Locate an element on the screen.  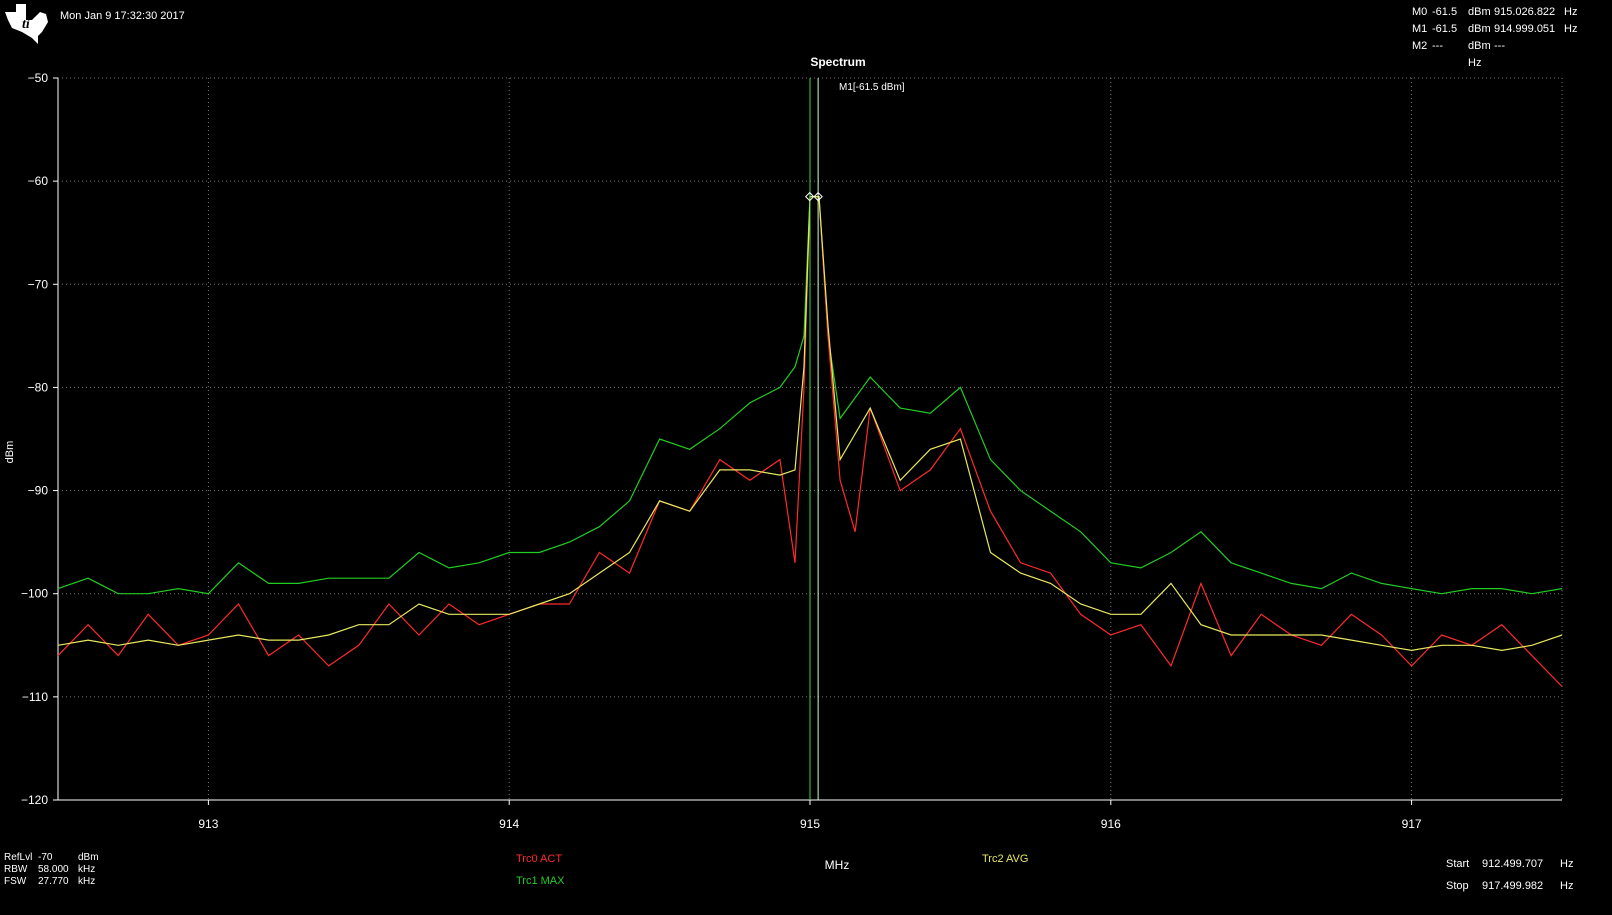
x-axis-label: MHz is located at coordinates (837, 865).